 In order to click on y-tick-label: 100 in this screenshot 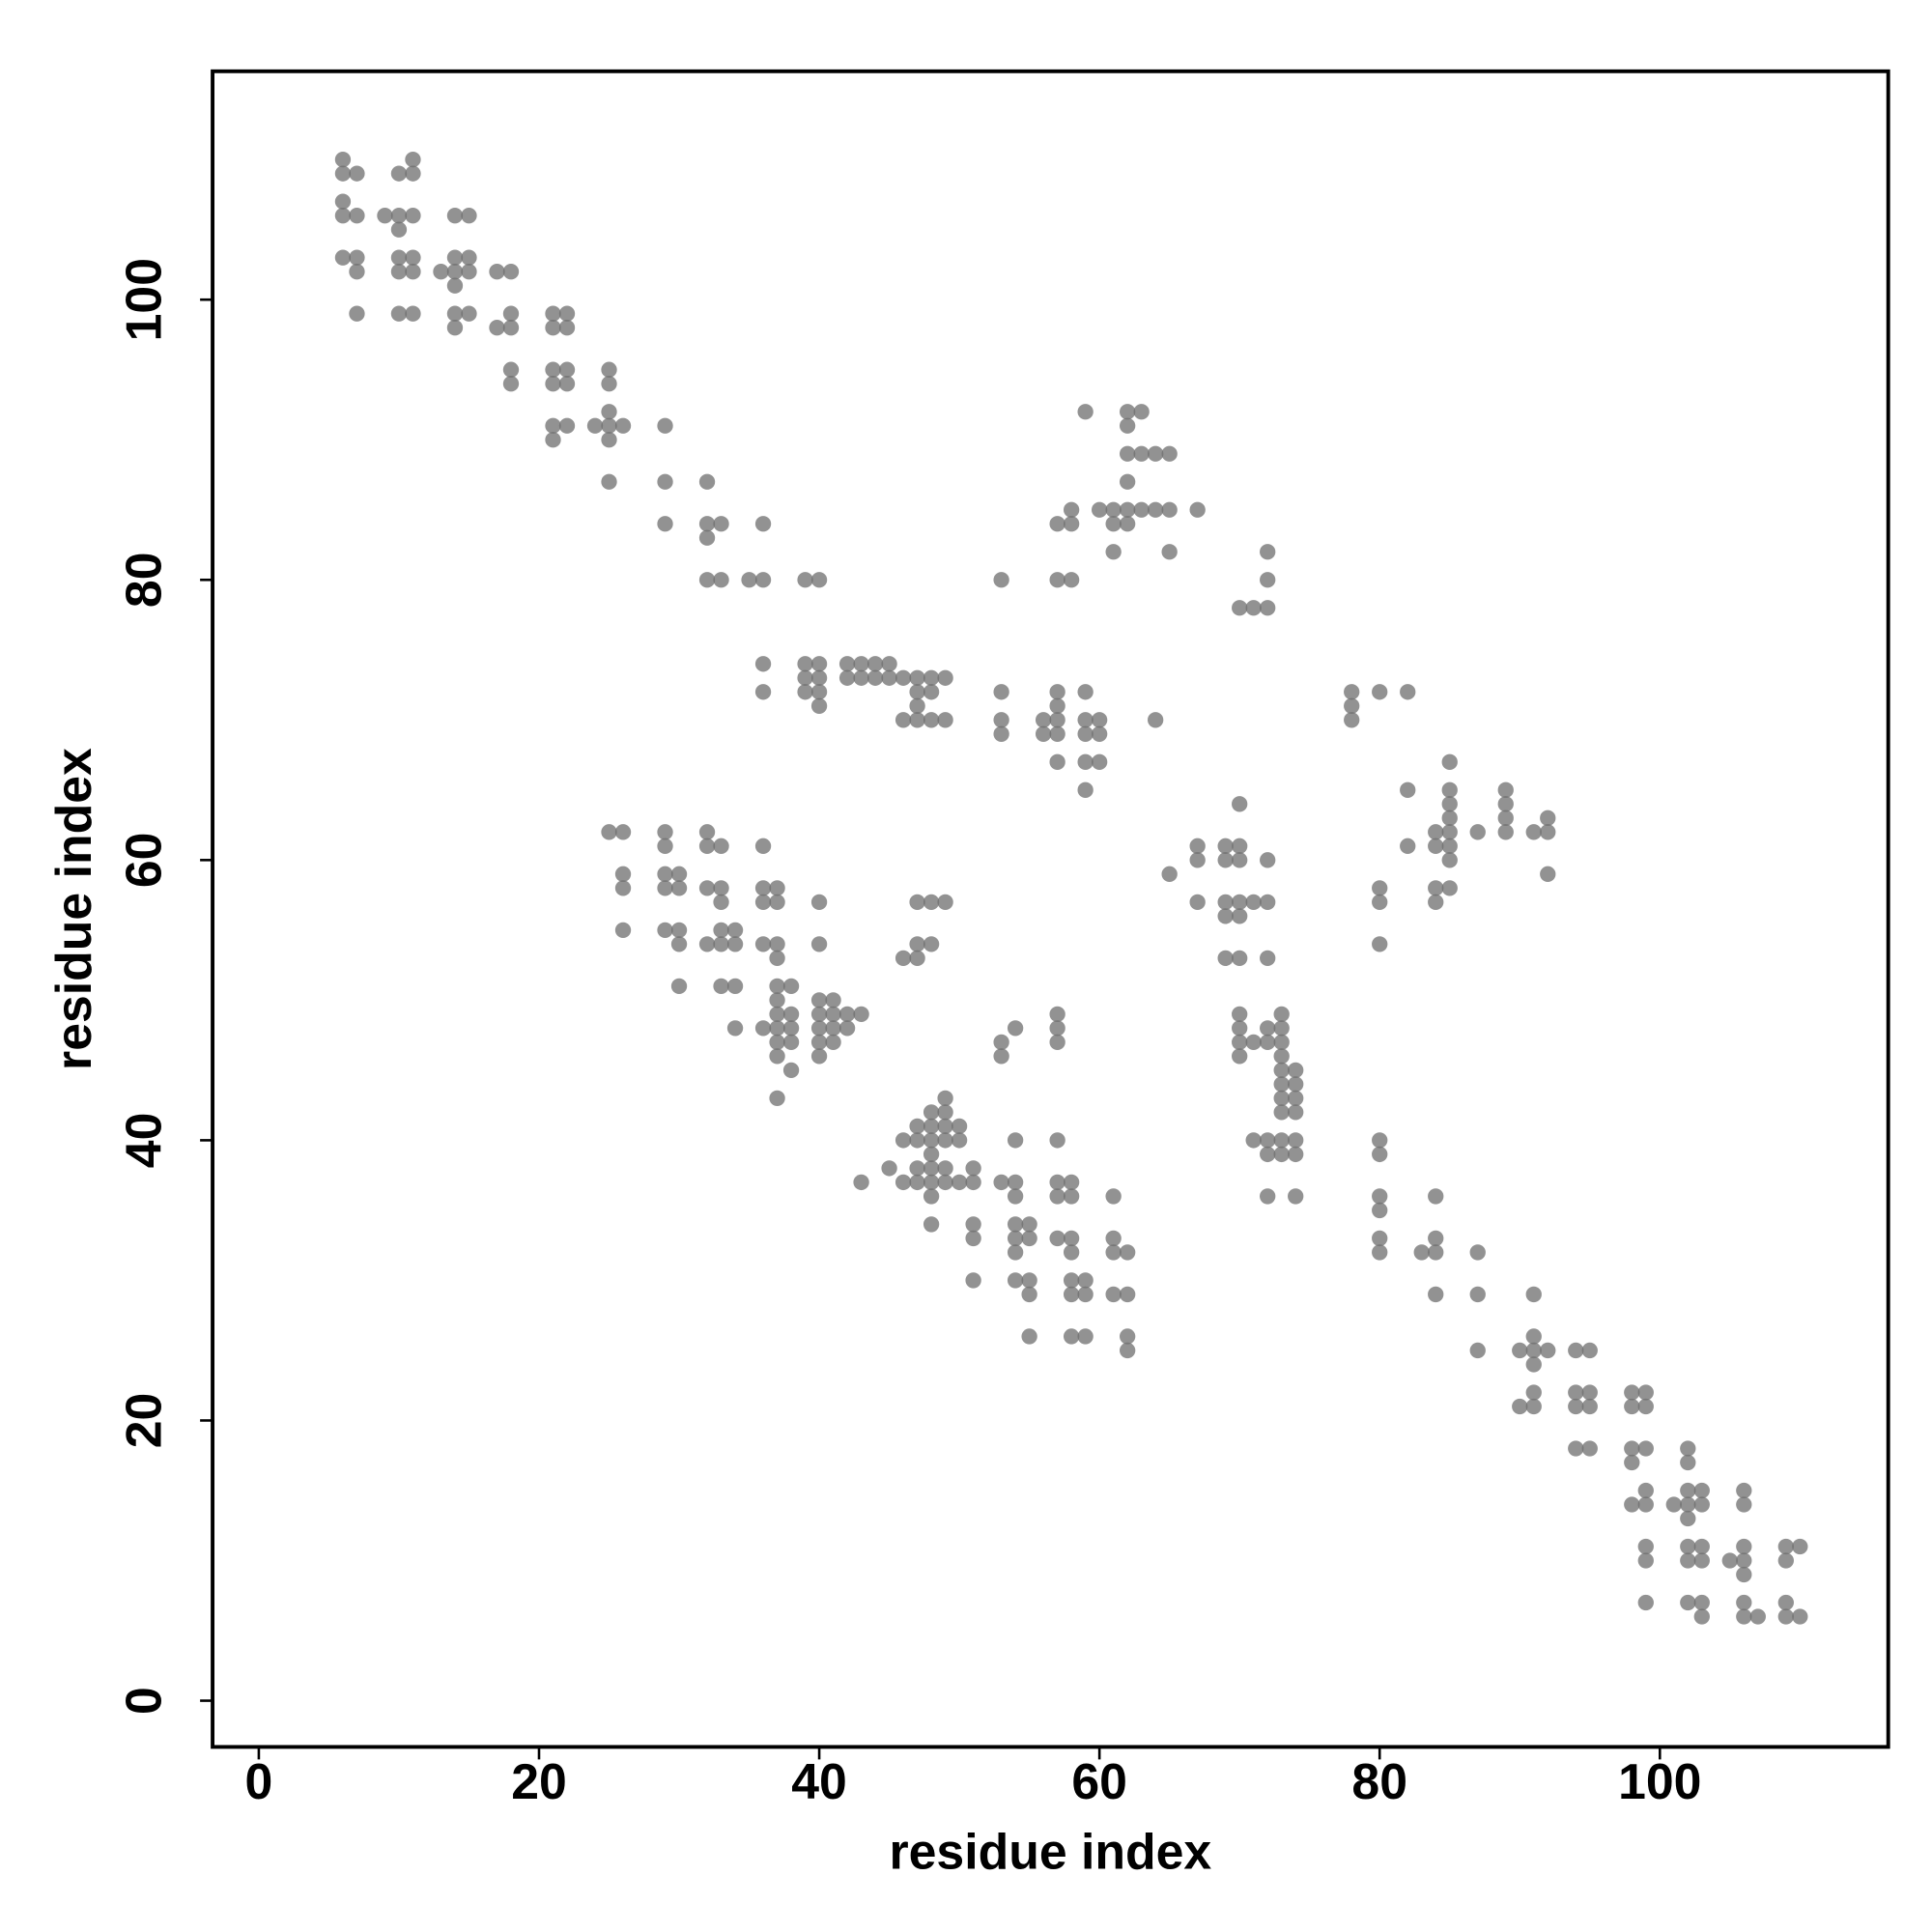, I will do `click(143, 299)`.